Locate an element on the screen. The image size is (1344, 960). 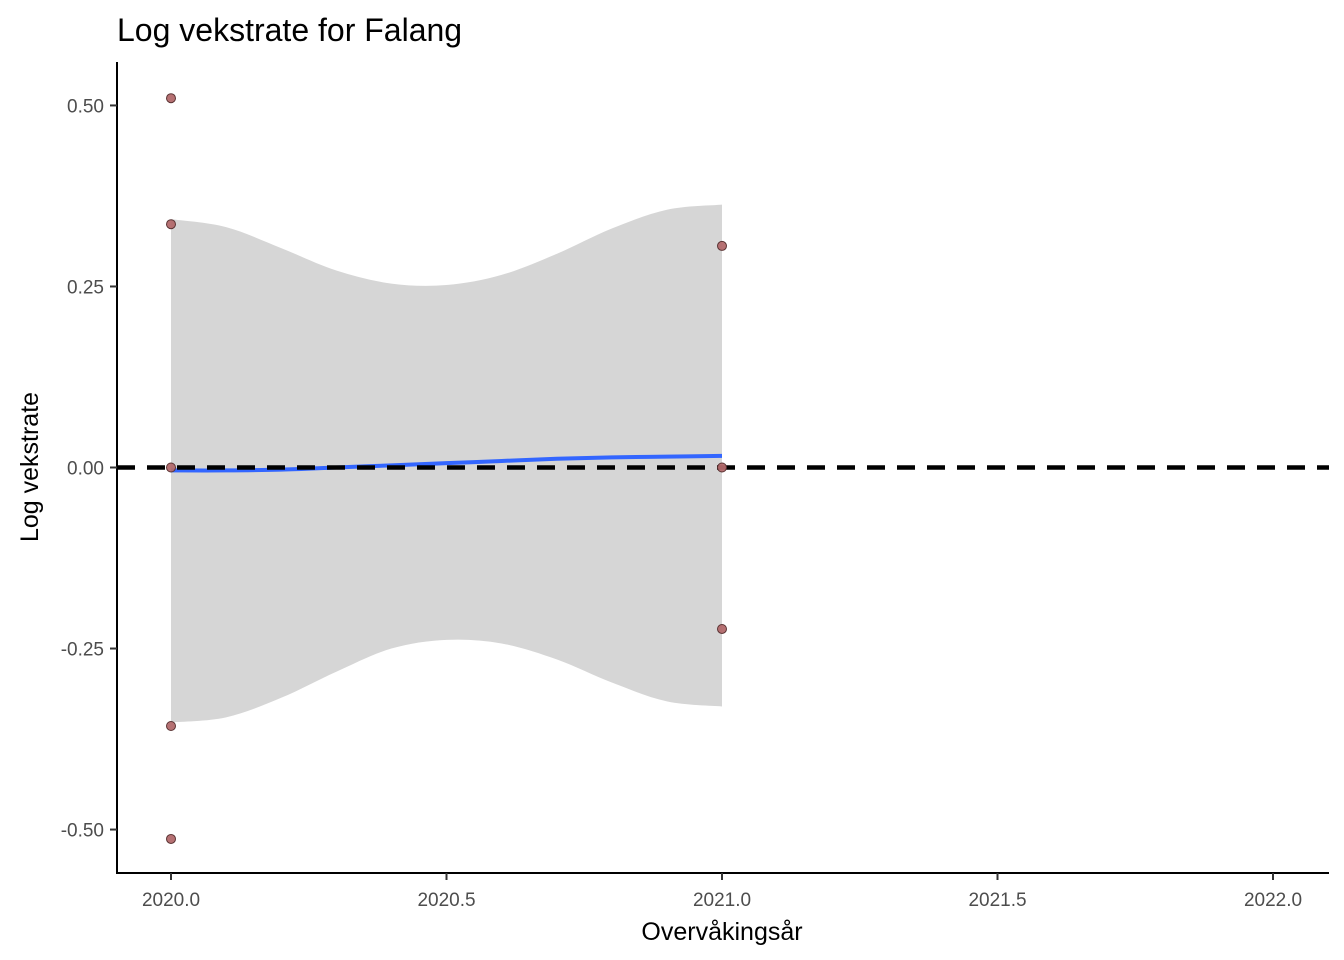
y-tick-label: -0.25 is located at coordinates (82, 650).